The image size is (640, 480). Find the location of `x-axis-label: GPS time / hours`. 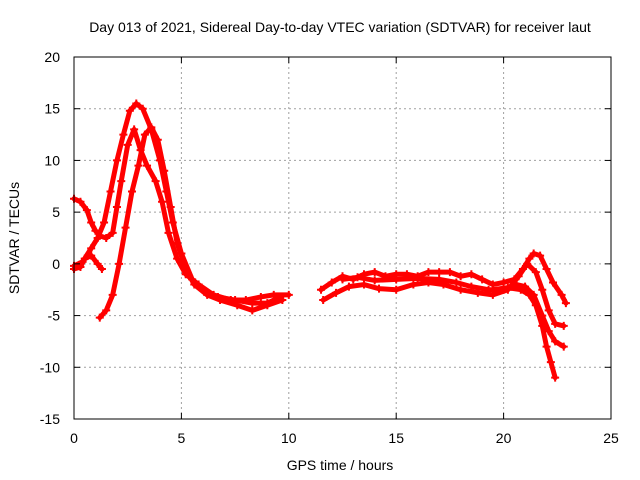

x-axis-label: GPS time / hours is located at coordinates (340, 465).